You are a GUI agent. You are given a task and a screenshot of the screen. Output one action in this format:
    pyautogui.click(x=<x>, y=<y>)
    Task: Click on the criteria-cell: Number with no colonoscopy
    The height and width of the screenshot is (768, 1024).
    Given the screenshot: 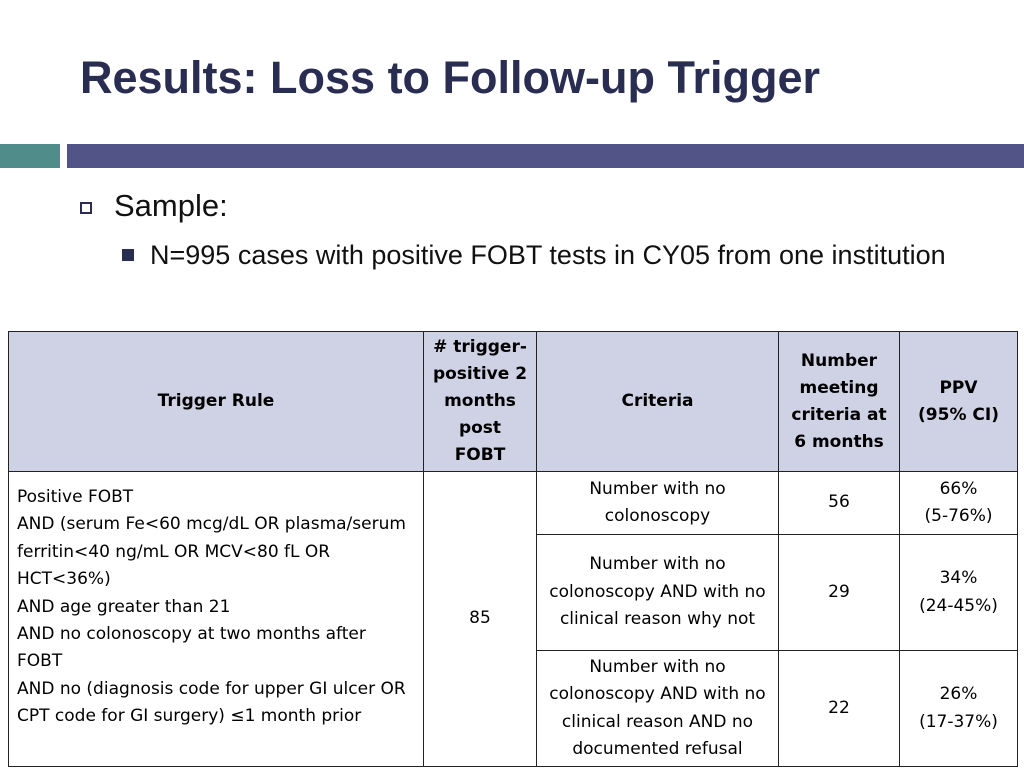 What is the action you would take?
    pyautogui.click(x=657, y=503)
    